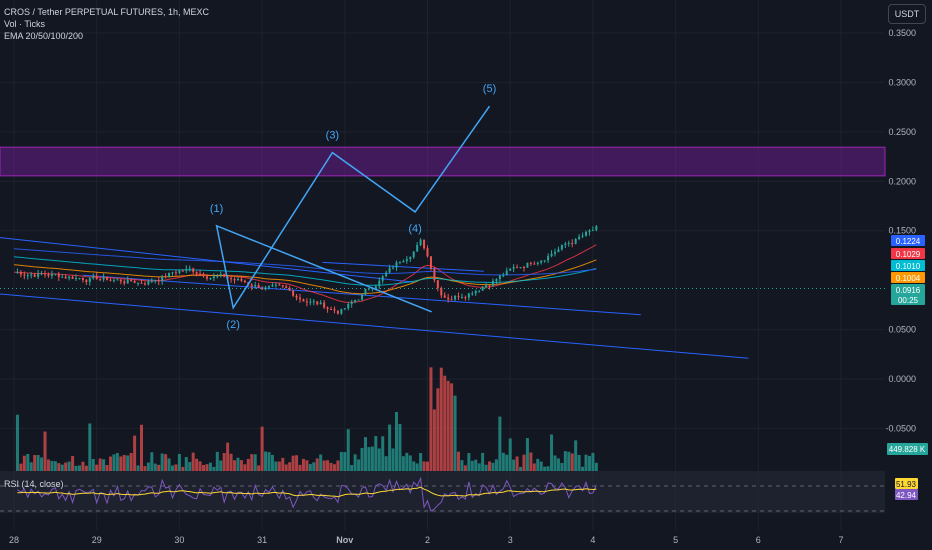  What do you see at coordinates (232, 325) in the screenshot?
I see `wave-label: (2)` at bounding box center [232, 325].